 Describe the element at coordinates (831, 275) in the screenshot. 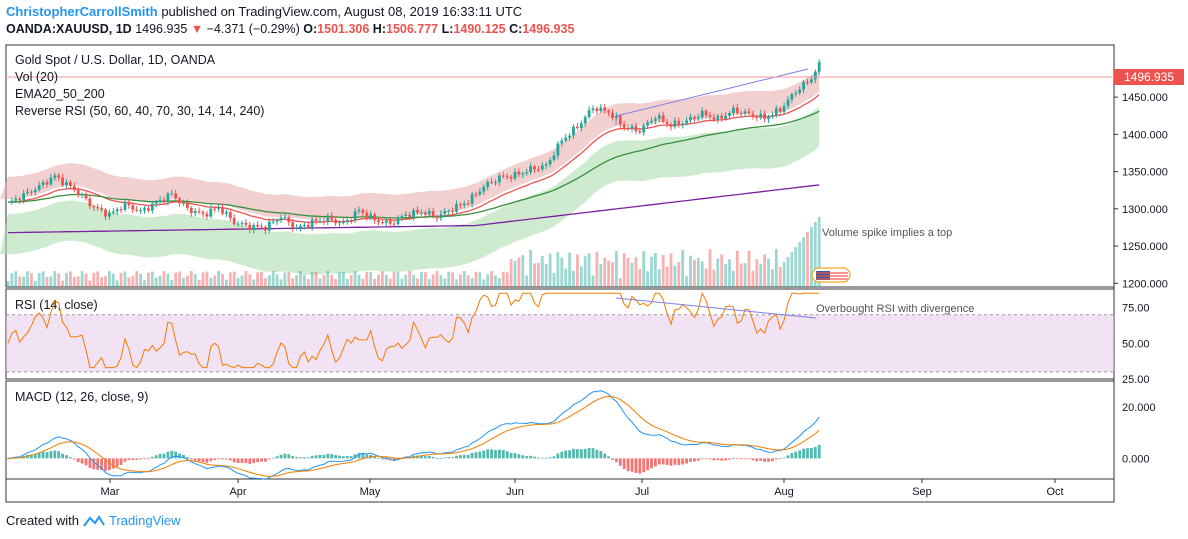

I see `flag-icon` at that location.